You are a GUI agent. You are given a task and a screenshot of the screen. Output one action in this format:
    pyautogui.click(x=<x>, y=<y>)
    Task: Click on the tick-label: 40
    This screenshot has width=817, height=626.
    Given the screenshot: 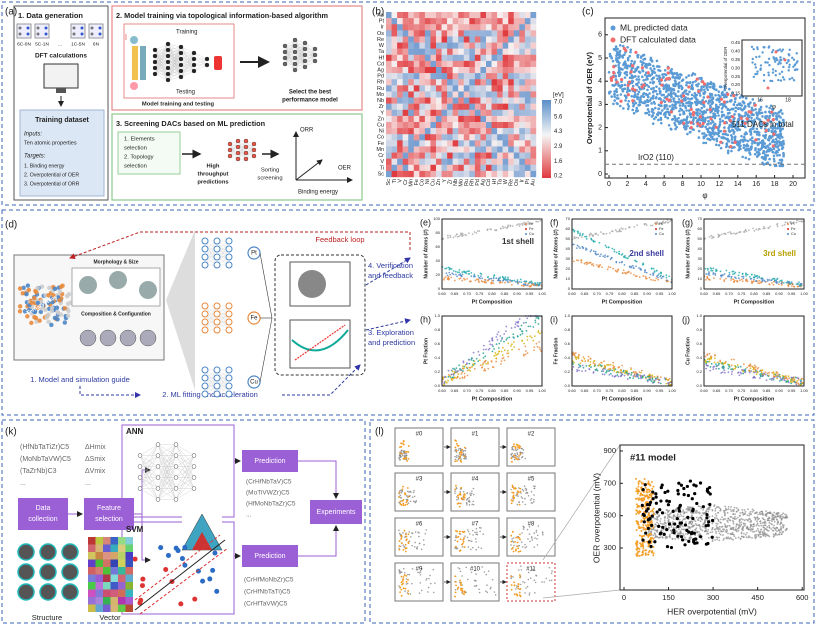 What is the action you would take?
    pyautogui.click(x=568, y=248)
    